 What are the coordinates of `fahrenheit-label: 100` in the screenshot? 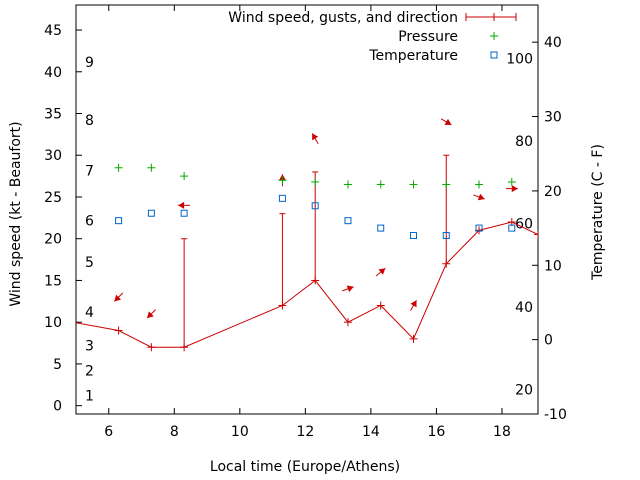 It's located at (519, 60).